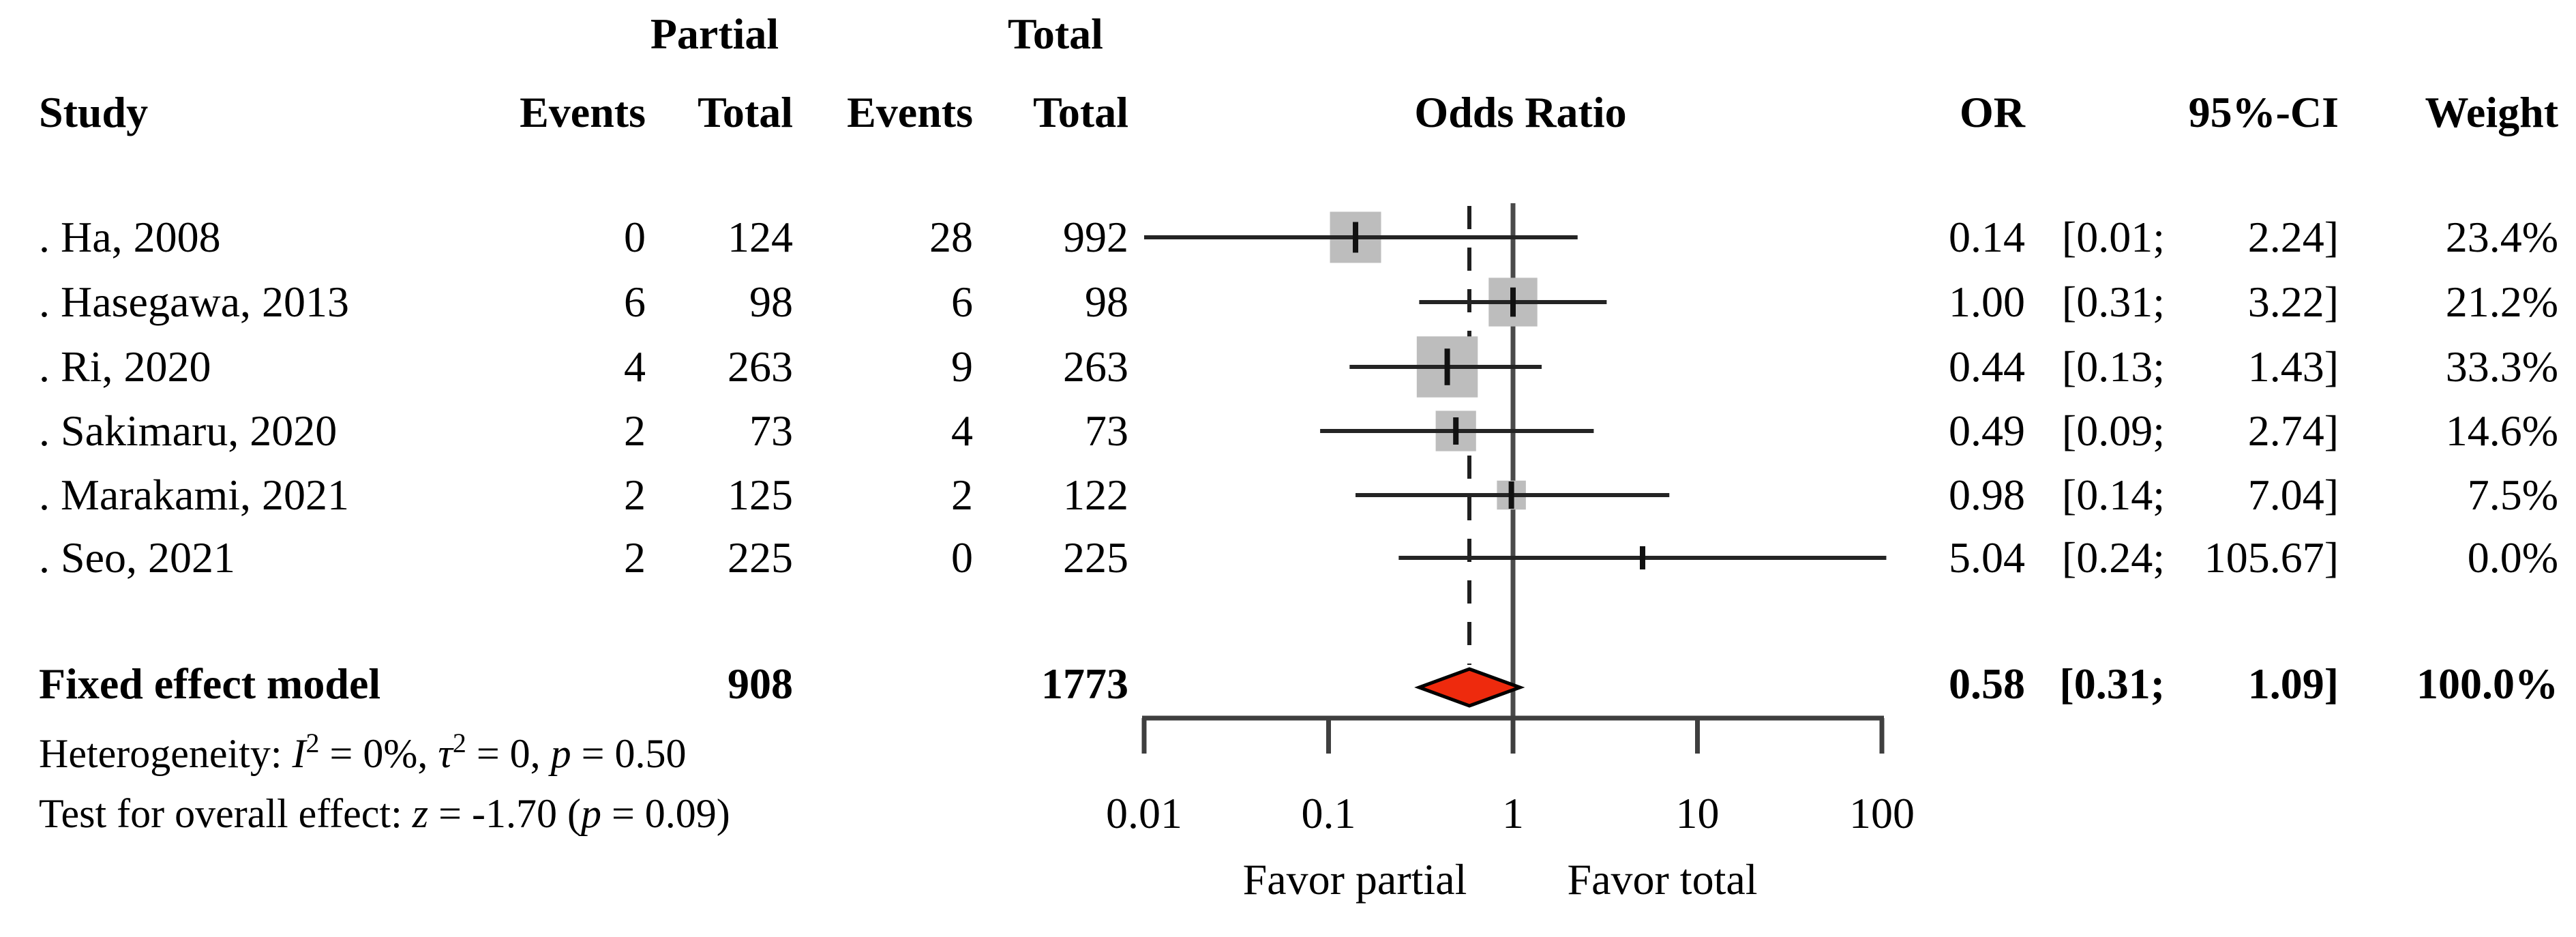 The height and width of the screenshot is (937, 2576). I want to click on events-total: 28, so click(951, 237).